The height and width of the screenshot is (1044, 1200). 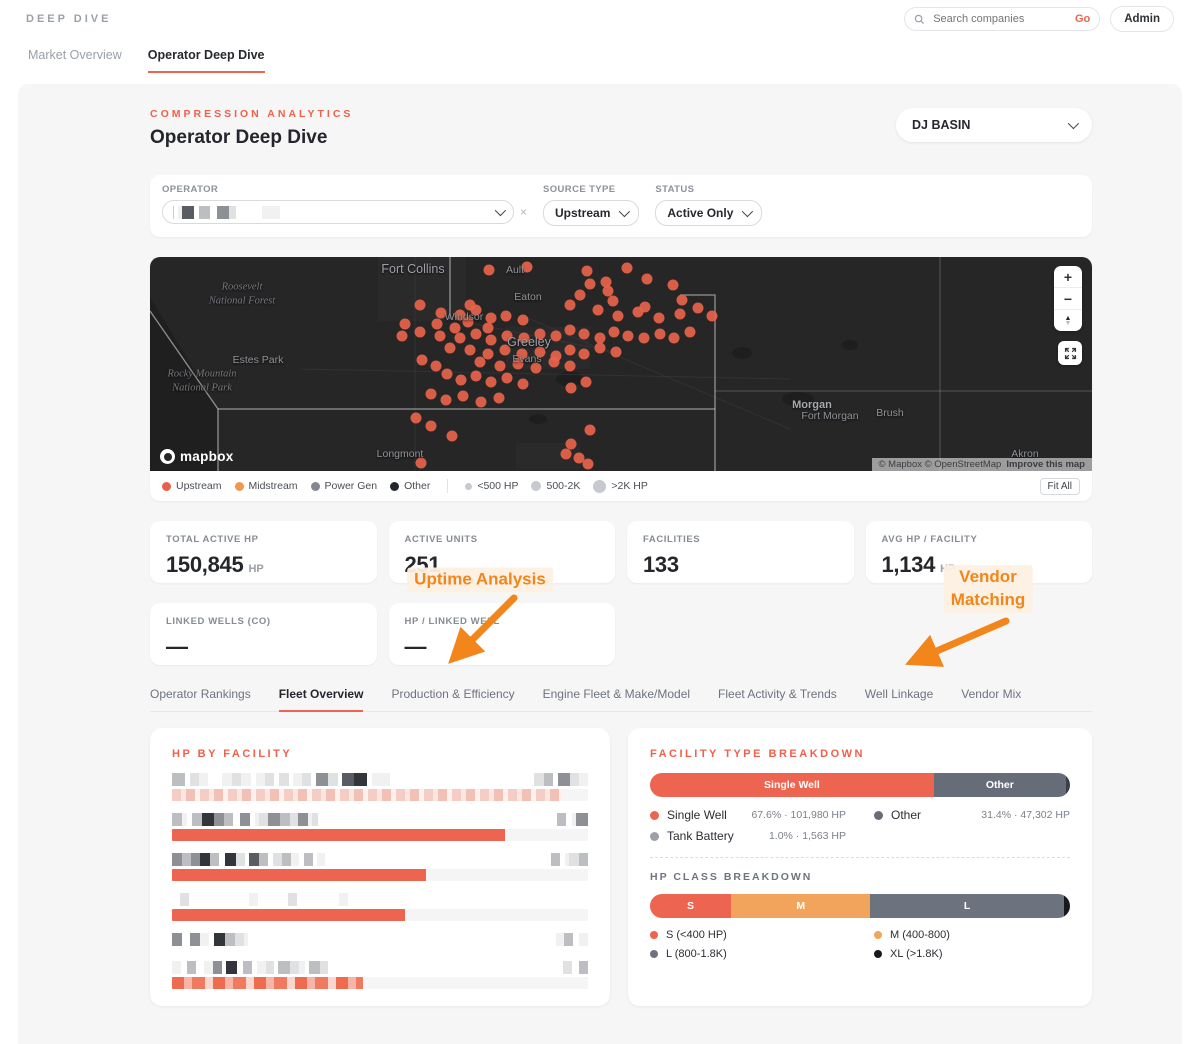 I want to click on stat-label: AVG HP / FACILITY, so click(x=929, y=539).